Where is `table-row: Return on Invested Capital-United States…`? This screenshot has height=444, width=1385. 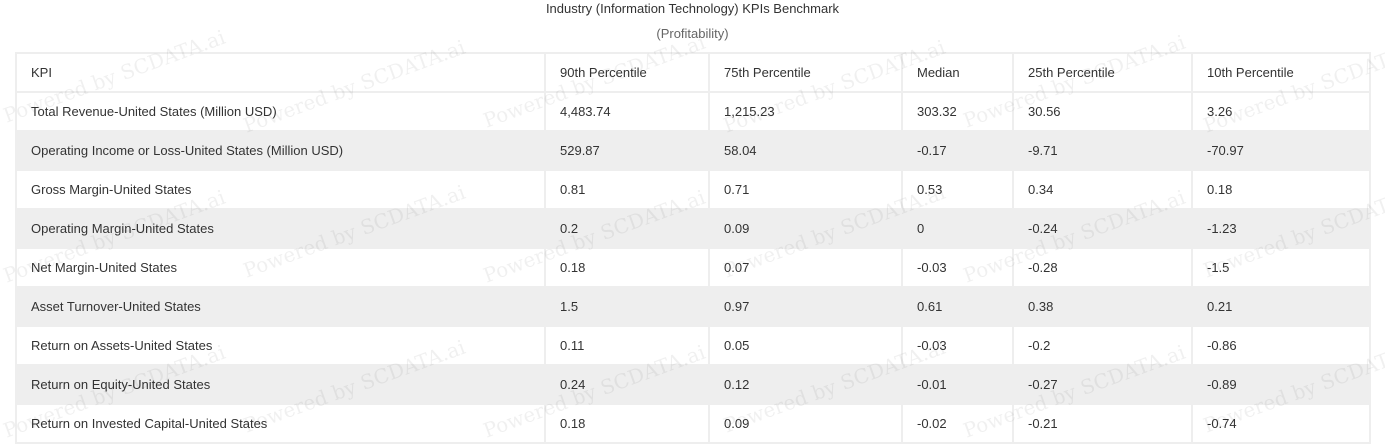 table-row: Return on Invested Capital-United States… is located at coordinates (693, 423).